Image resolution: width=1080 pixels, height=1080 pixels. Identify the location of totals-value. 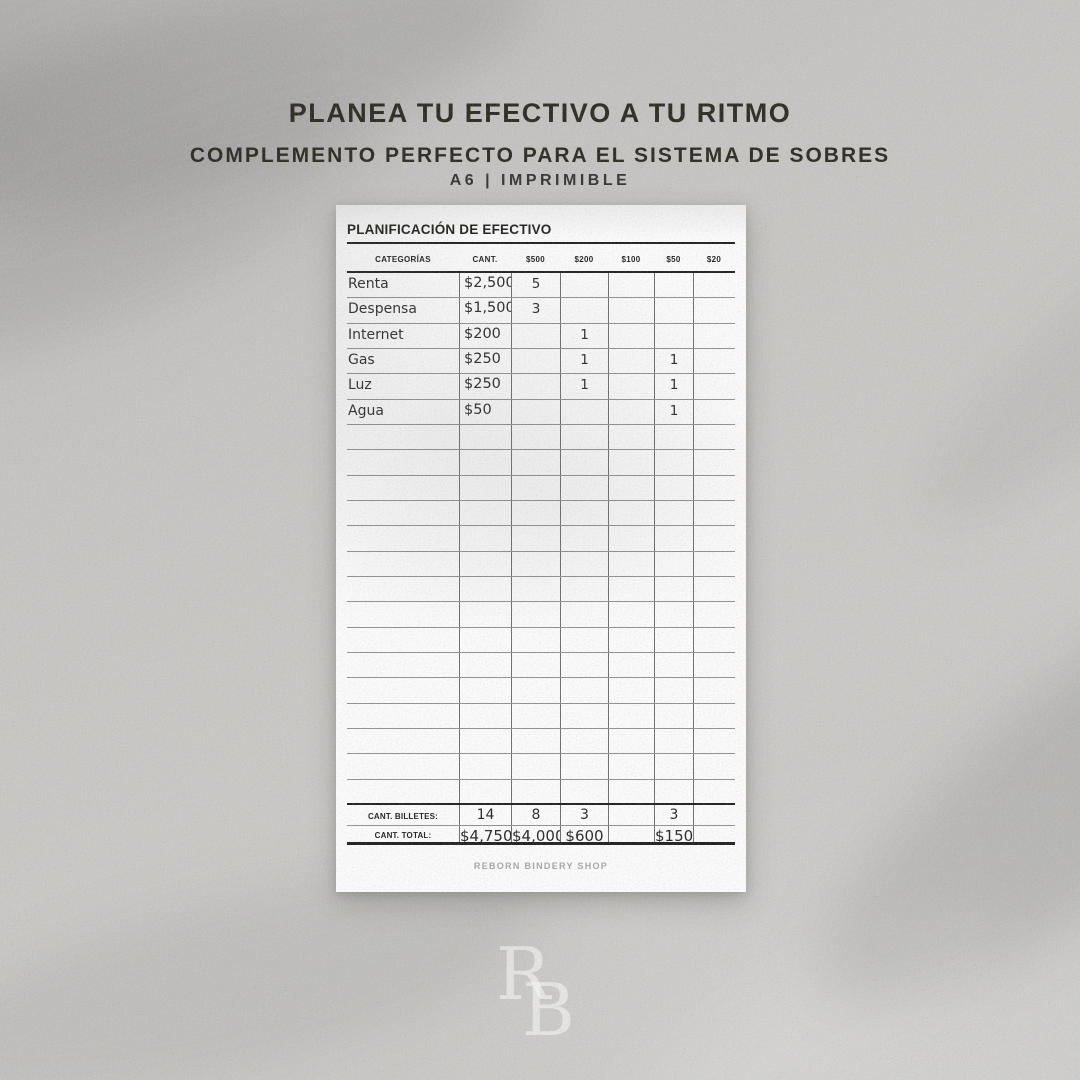
(631, 833).